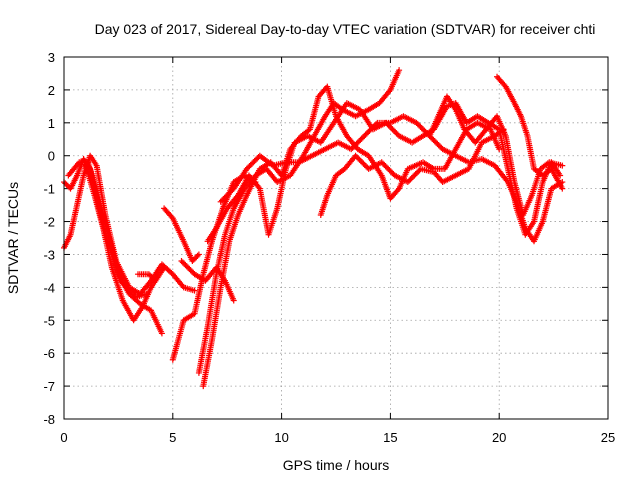 Image resolution: width=640 pixels, height=480 pixels. Describe the element at coordinates (499, 437) in the screenshot. I see `x-tick-label: 20` at that location.